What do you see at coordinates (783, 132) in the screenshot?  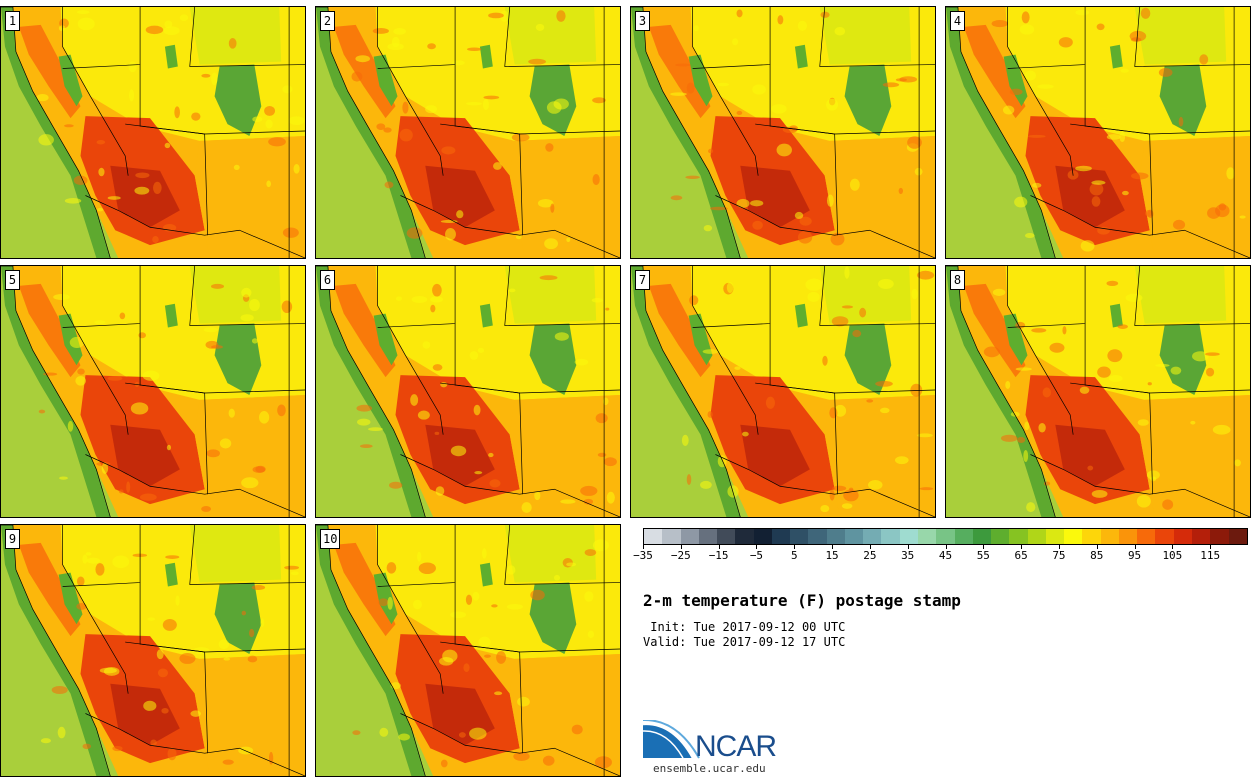 I see `member-panel-3: 3` at bounding box center [783, 132].